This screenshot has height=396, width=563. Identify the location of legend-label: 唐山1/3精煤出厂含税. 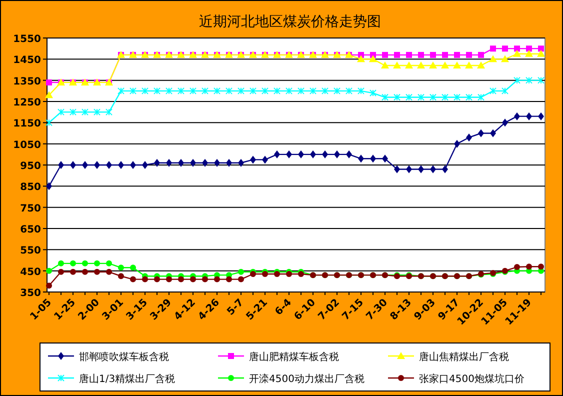
(127, 379).